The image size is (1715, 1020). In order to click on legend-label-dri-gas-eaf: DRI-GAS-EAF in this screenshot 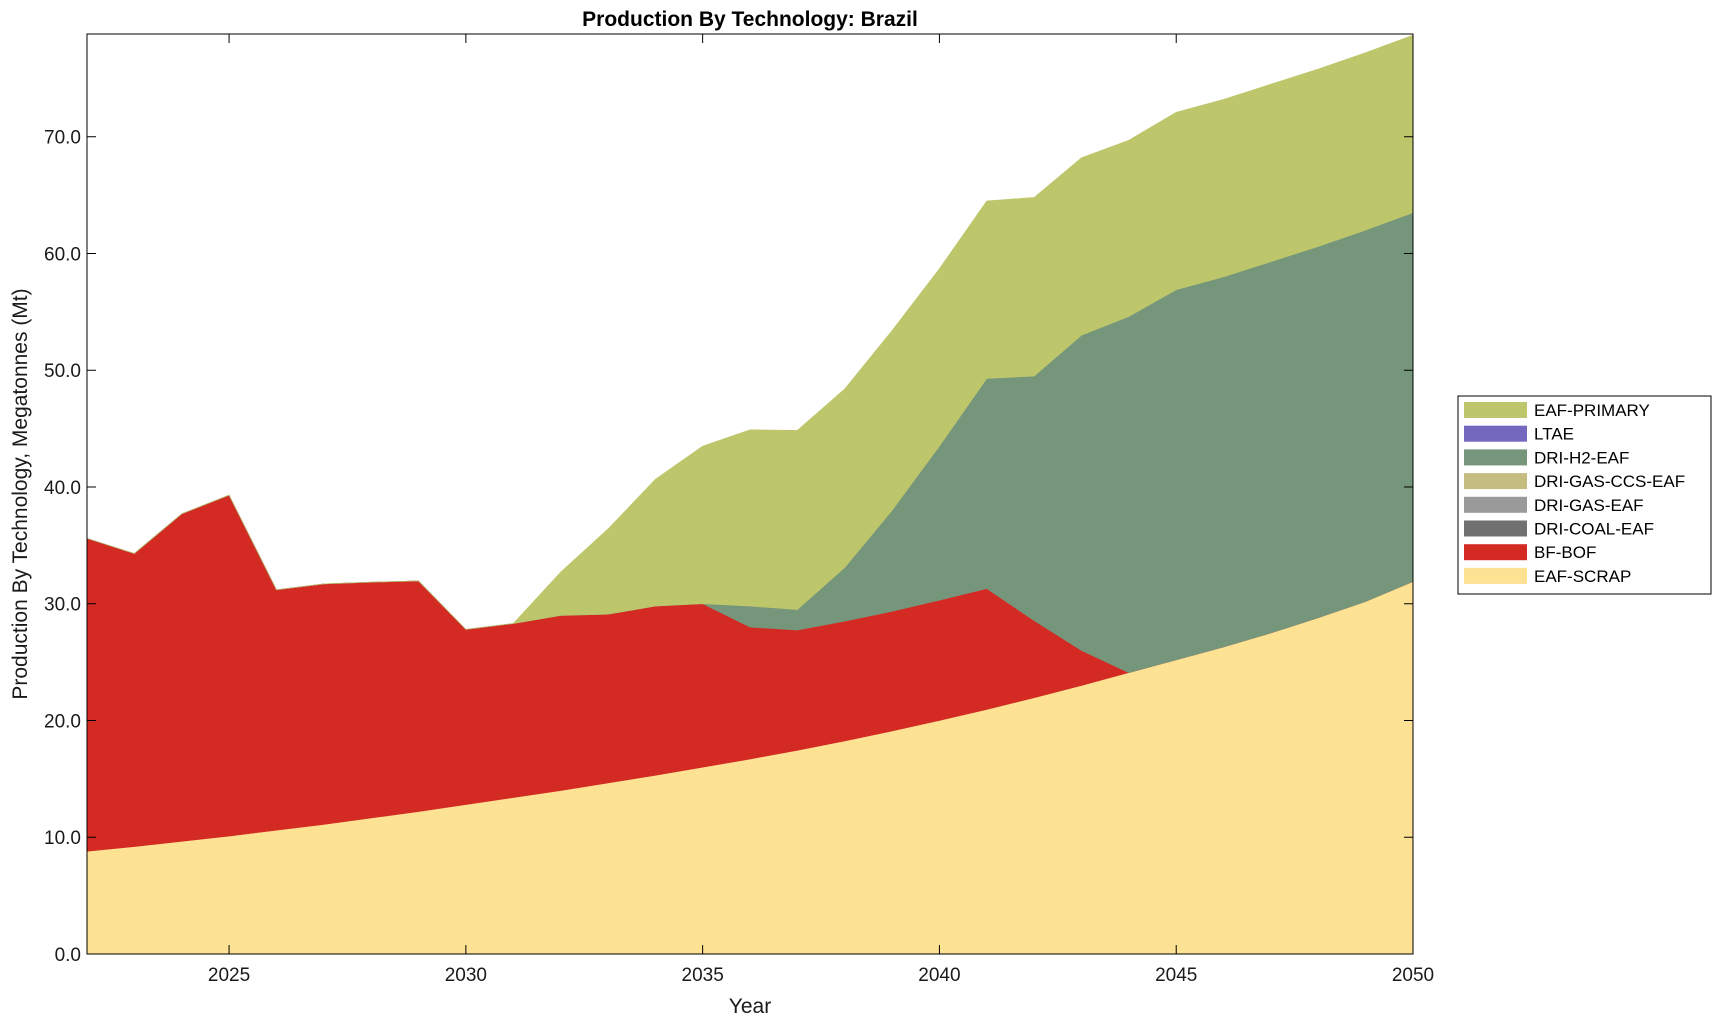, I will do `click(1589, 505)`.